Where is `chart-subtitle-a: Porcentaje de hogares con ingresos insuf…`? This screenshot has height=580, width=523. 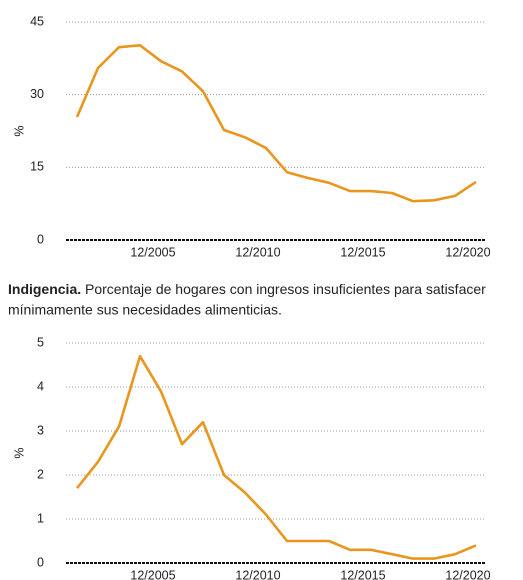
chart-subtitle-a: Porcentaje de hogares con ingresos insuf… is located at coordinates (285, 289).